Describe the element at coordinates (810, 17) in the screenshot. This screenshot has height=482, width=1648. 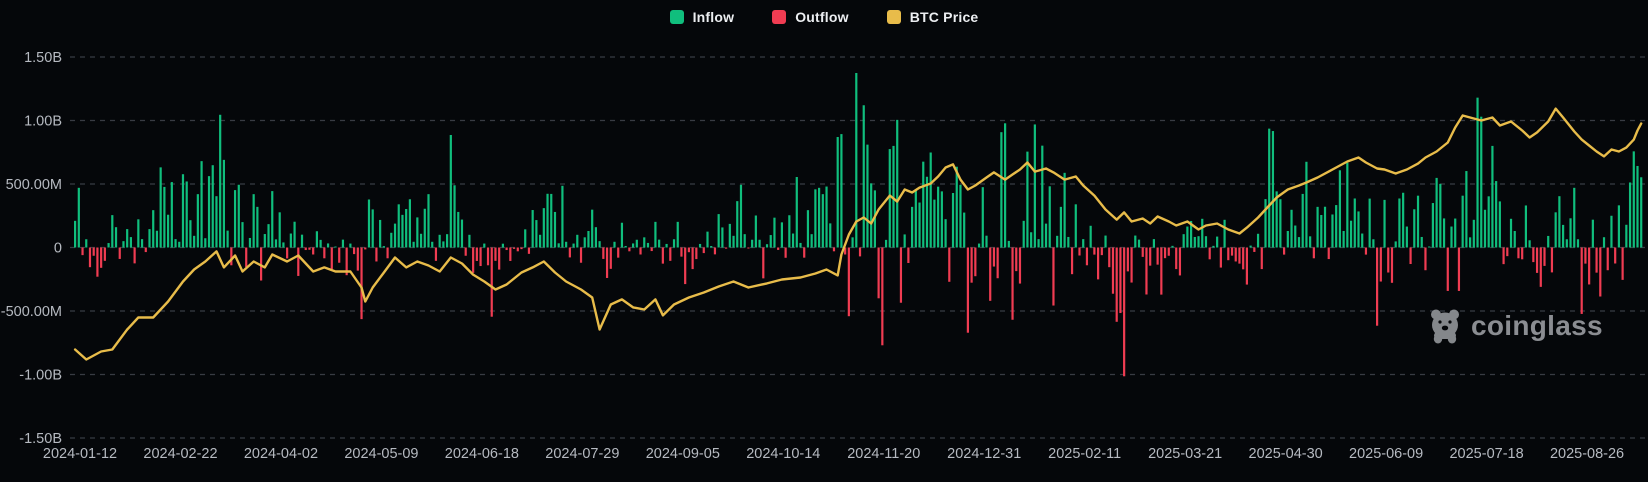
I see `legend-item-outflow: Outflow` at that location.